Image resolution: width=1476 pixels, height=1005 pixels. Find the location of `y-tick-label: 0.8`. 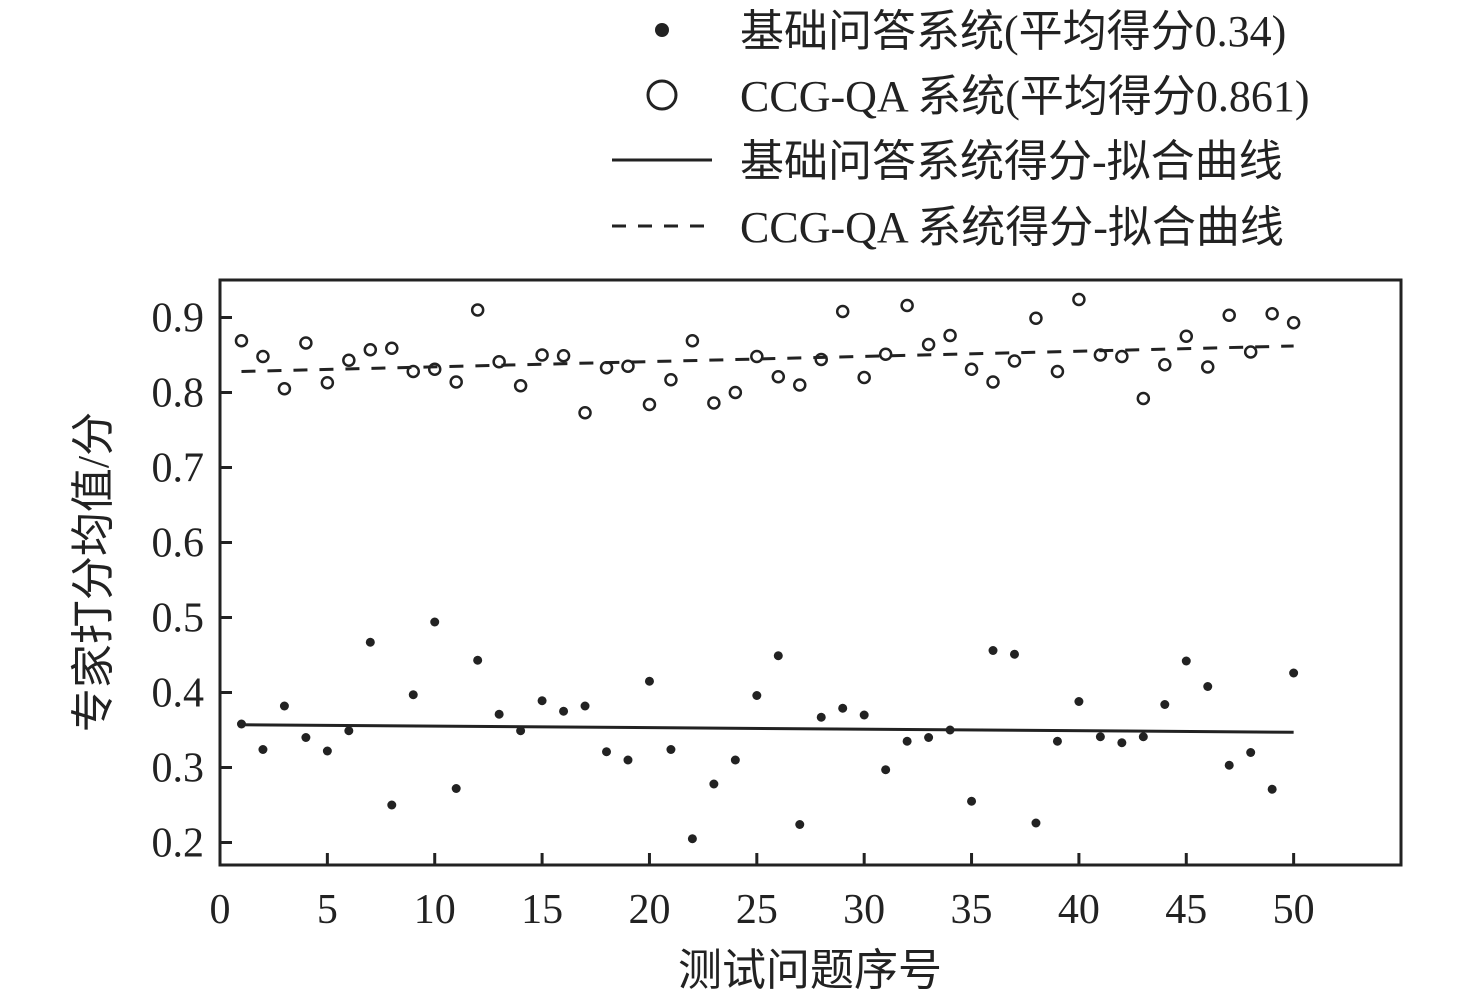

y-tick-label: 0.8 is located at coordinates (178, 394).